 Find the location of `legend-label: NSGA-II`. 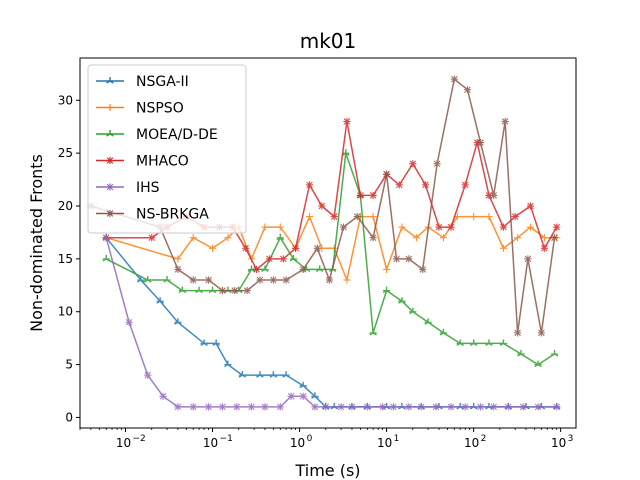

legend-label: NSGA-II is located at coordinates (162, 82).